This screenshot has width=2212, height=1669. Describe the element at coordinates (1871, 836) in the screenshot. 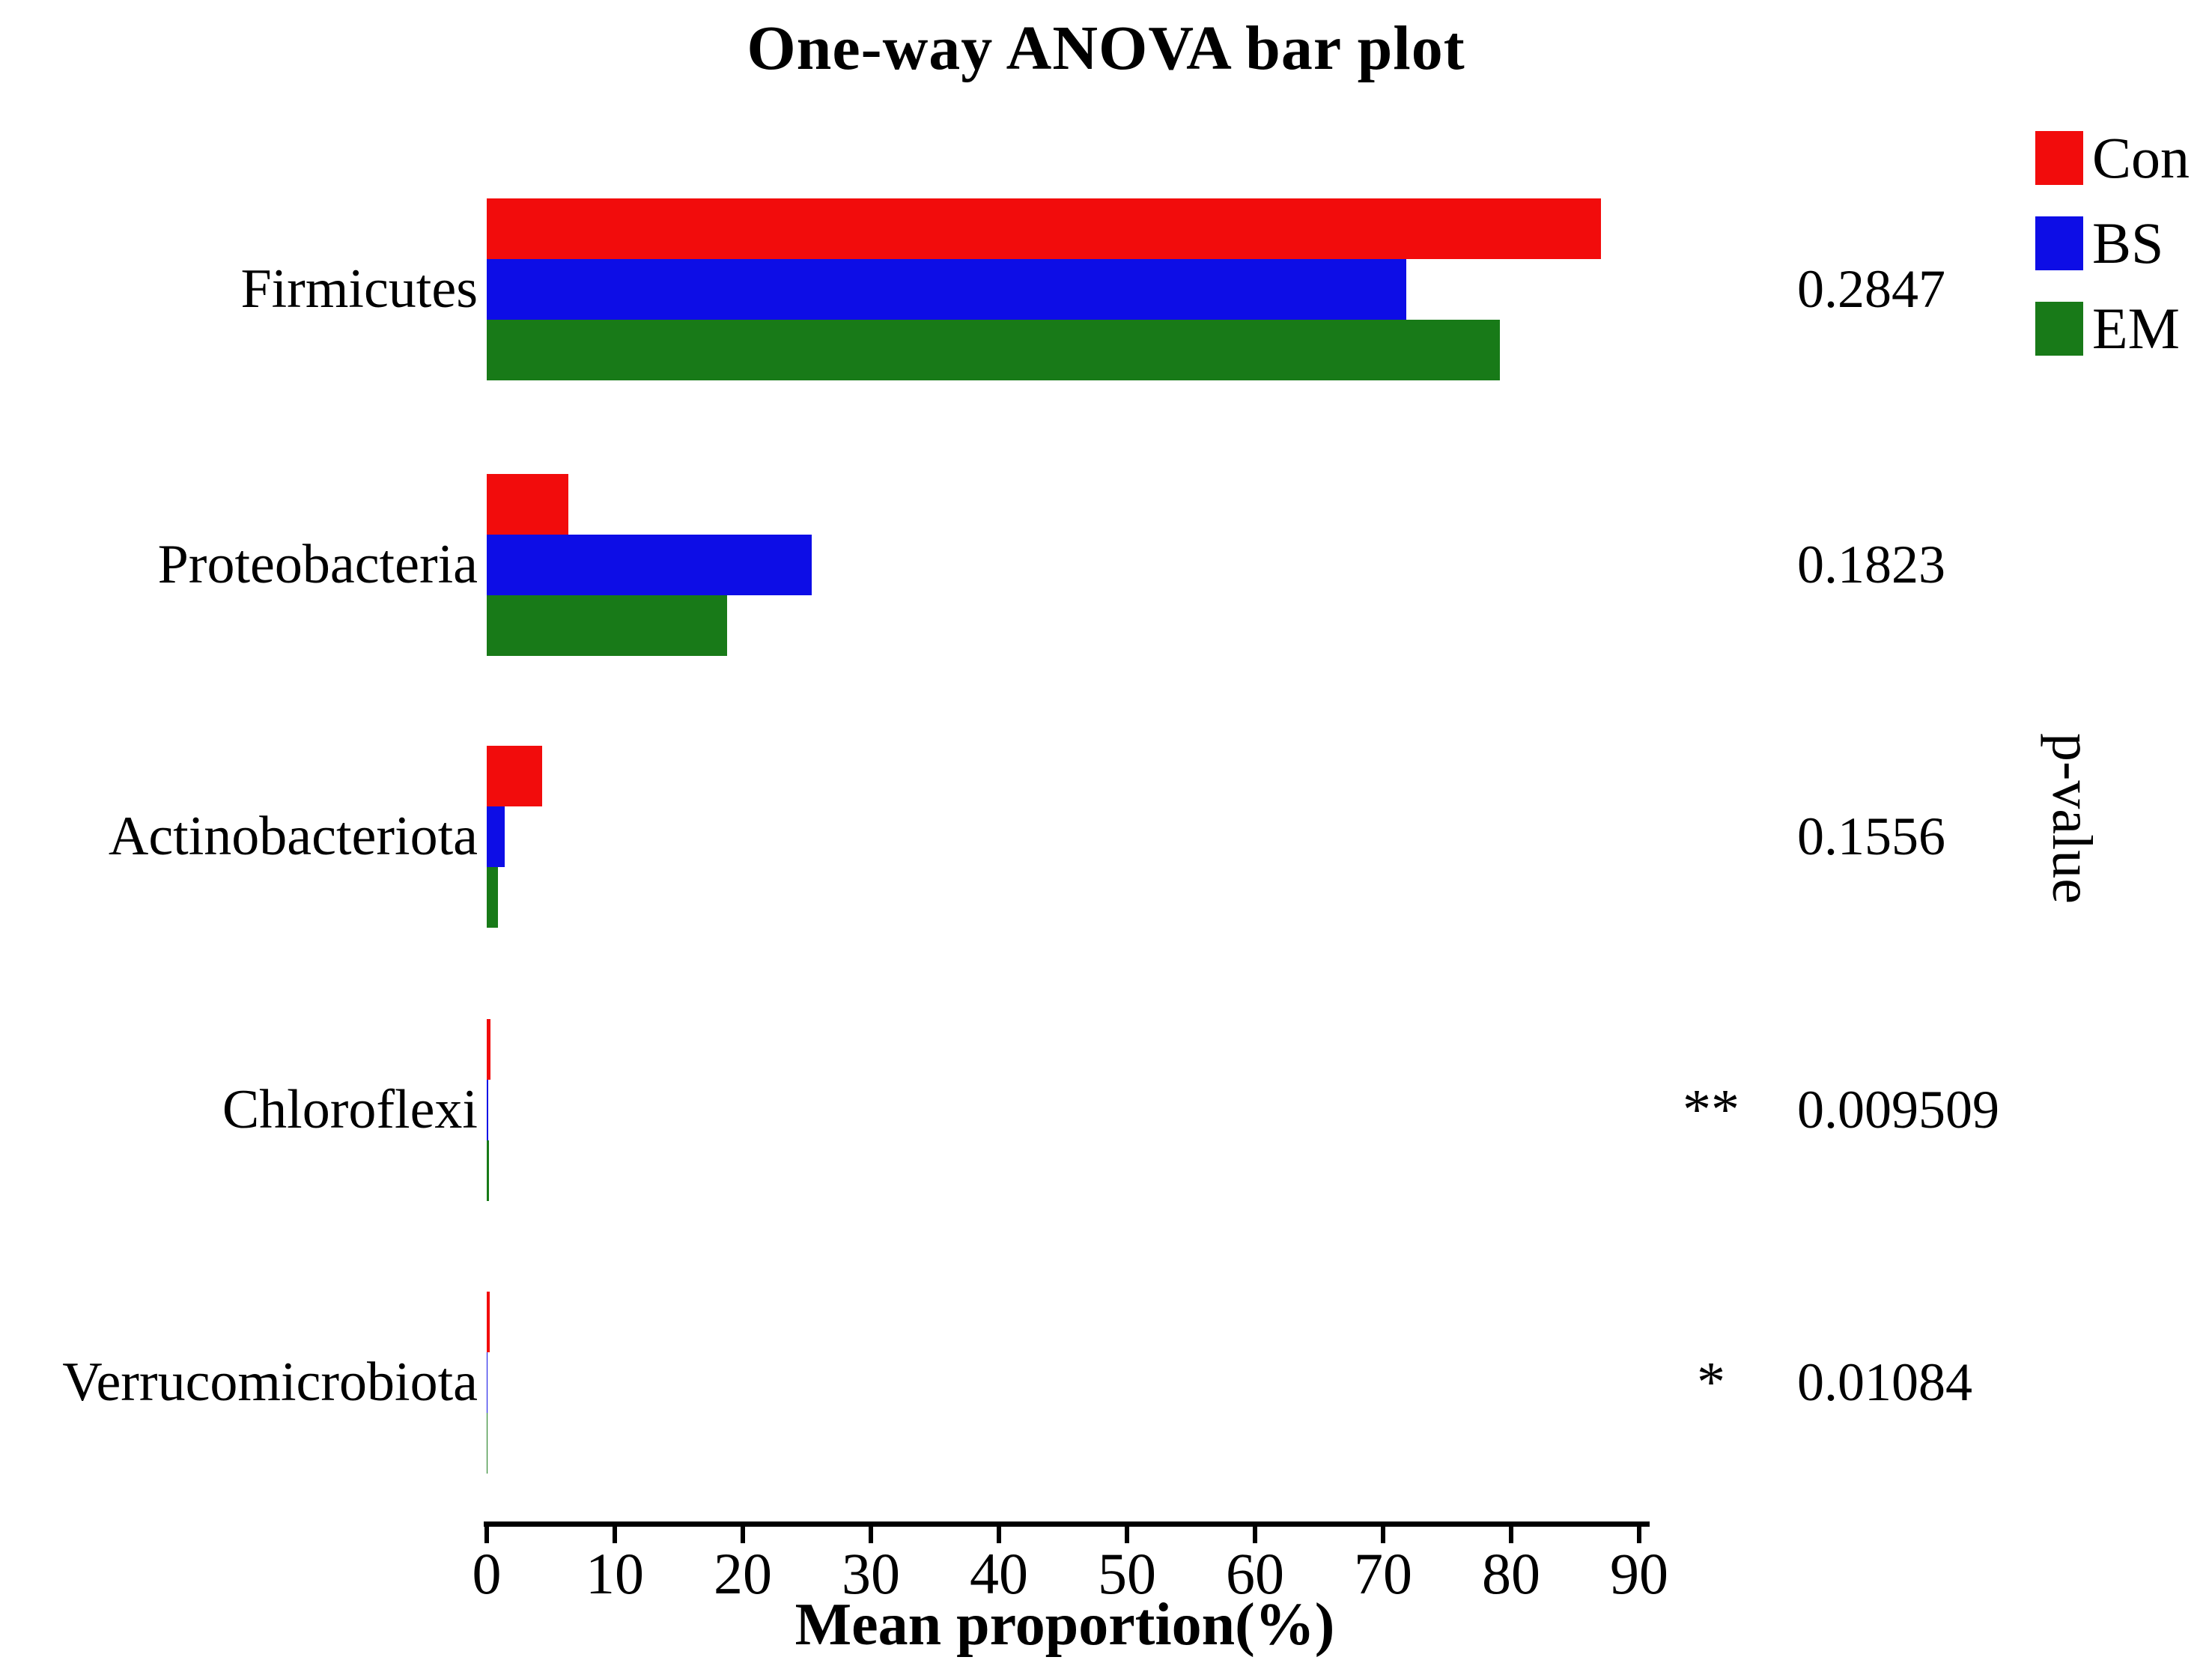

I see `p-value: 0.1556` at that location.